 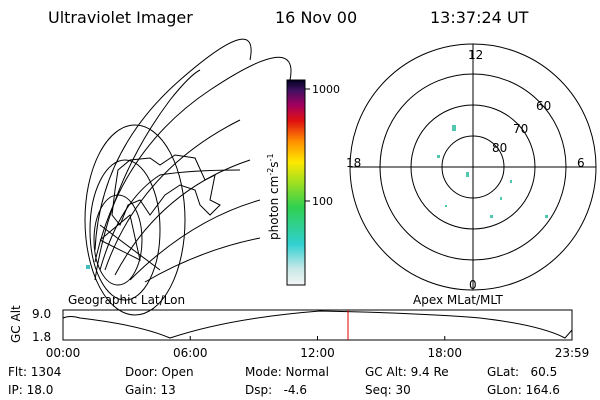 What do you see at coordinates (126, 300) in the screenshot?
I see `panel-label: Geographic Lat/Lon` at bounding box center [126, 300].